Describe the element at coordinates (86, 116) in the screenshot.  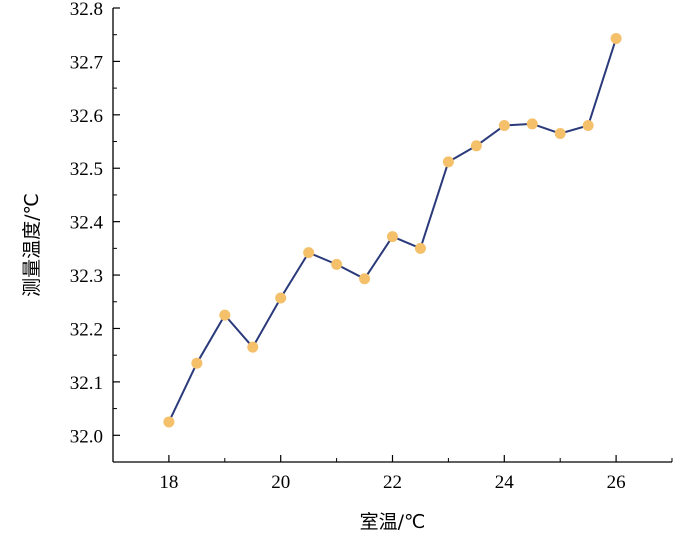
I see `y-tick-label: 32.6` at that location.